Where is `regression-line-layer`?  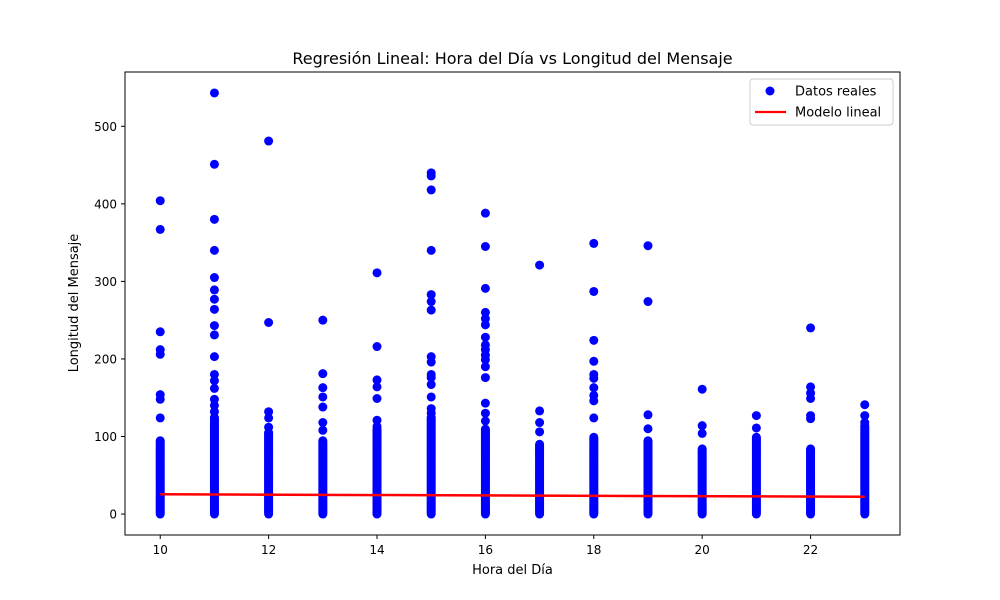 regression-line-layer is located at coordinates (512, 496).